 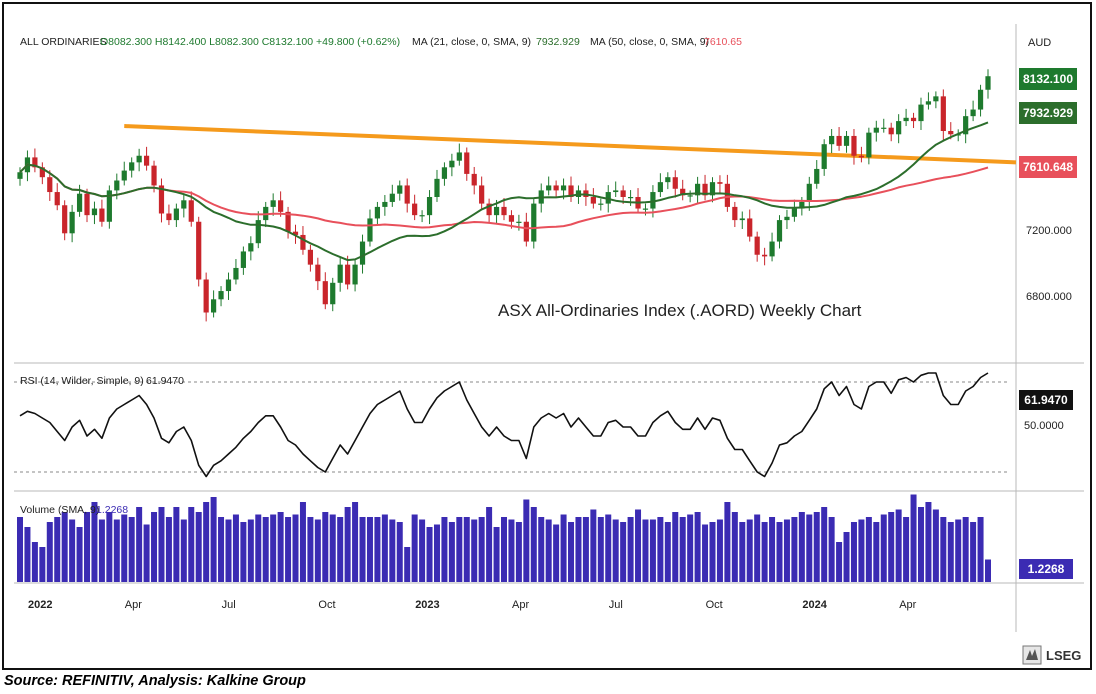 I want to click on volume-header-value: 1.2268, so click(x=112, y=510).